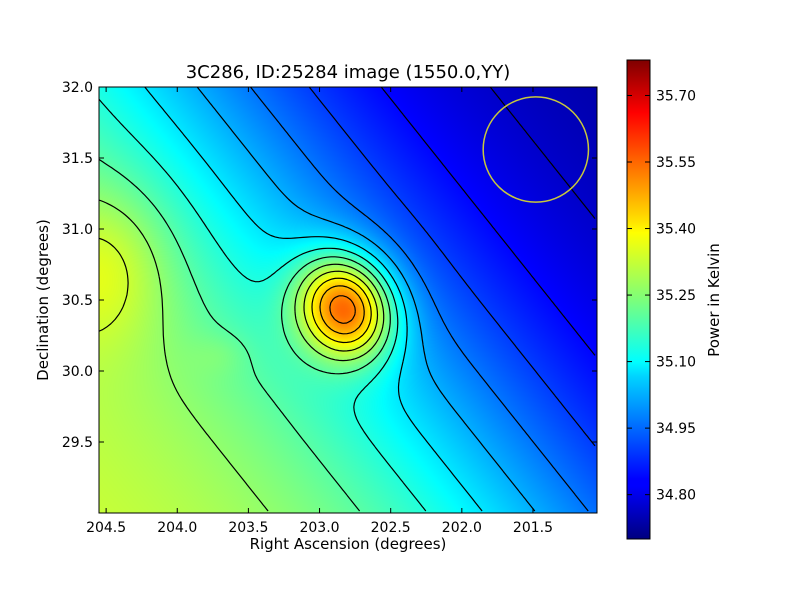 This screenshot has height=600, width=800. Describe the element at coordinates (676, 230) in the screenshot. I see `colorbar-tick-label: 35.40` at that location.